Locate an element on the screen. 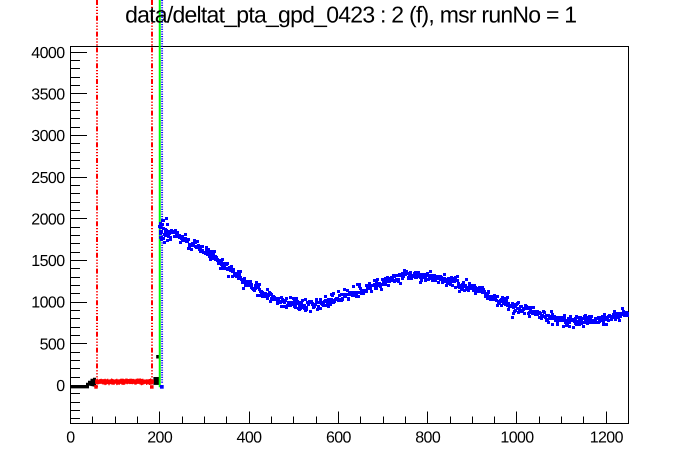 Image resolution: width=698 pixels, height=474 pixels. svg-text: 400 is located at coordinates (250, 438).